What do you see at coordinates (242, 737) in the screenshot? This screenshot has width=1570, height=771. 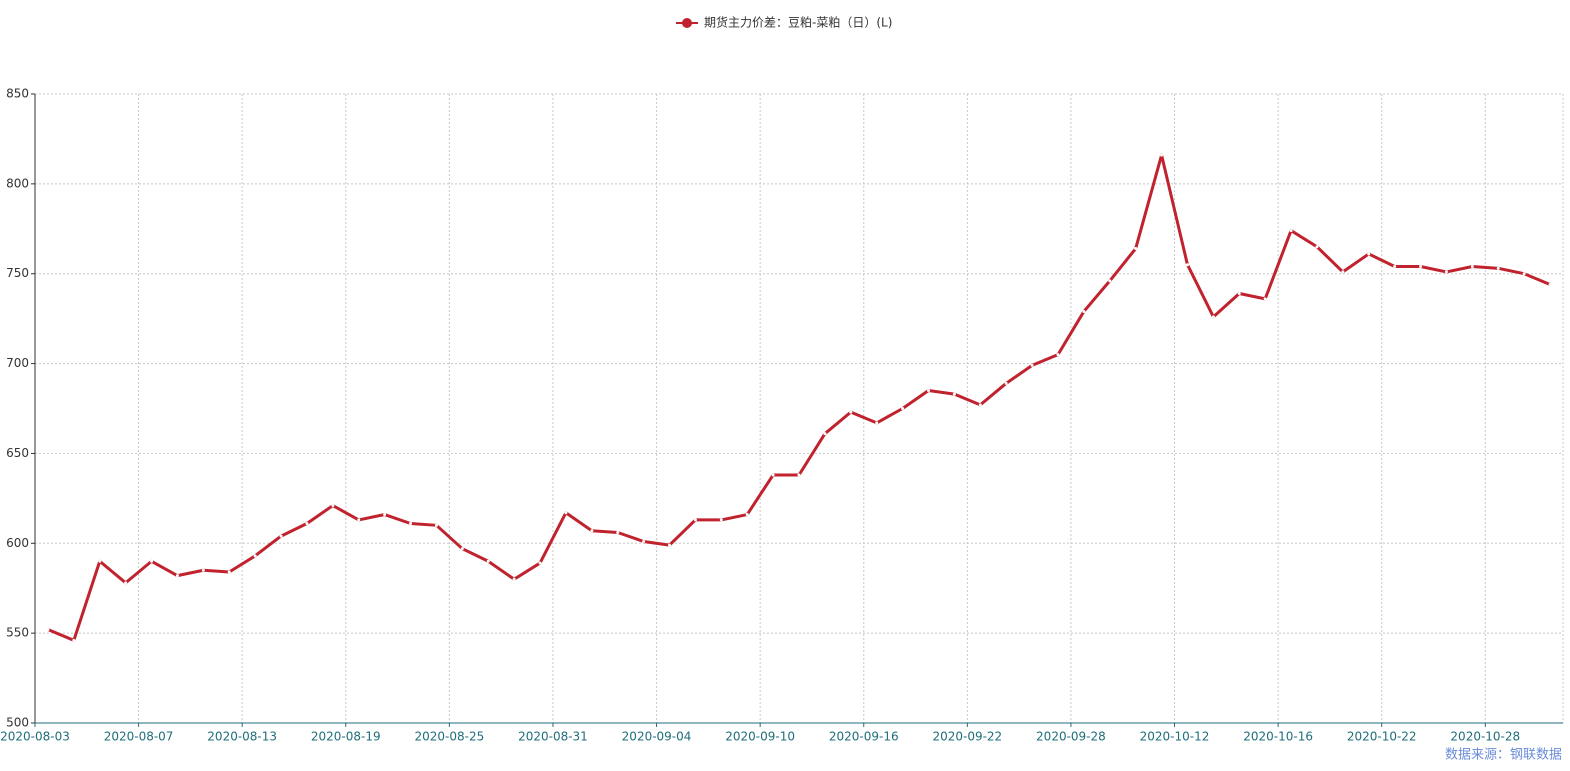 I see `x-tick-label: 2020-08-13` at bounding box center [242, 737].